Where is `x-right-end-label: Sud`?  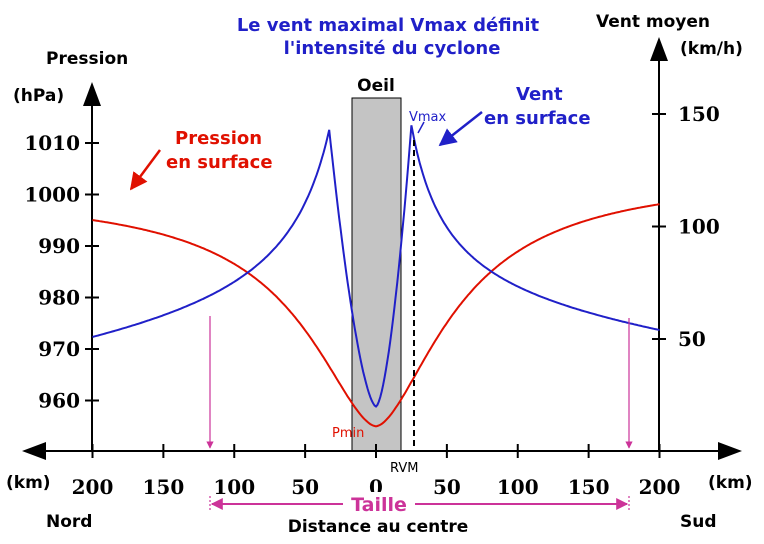
x-right-end-label: Sud is located at coordinates (698, 522).